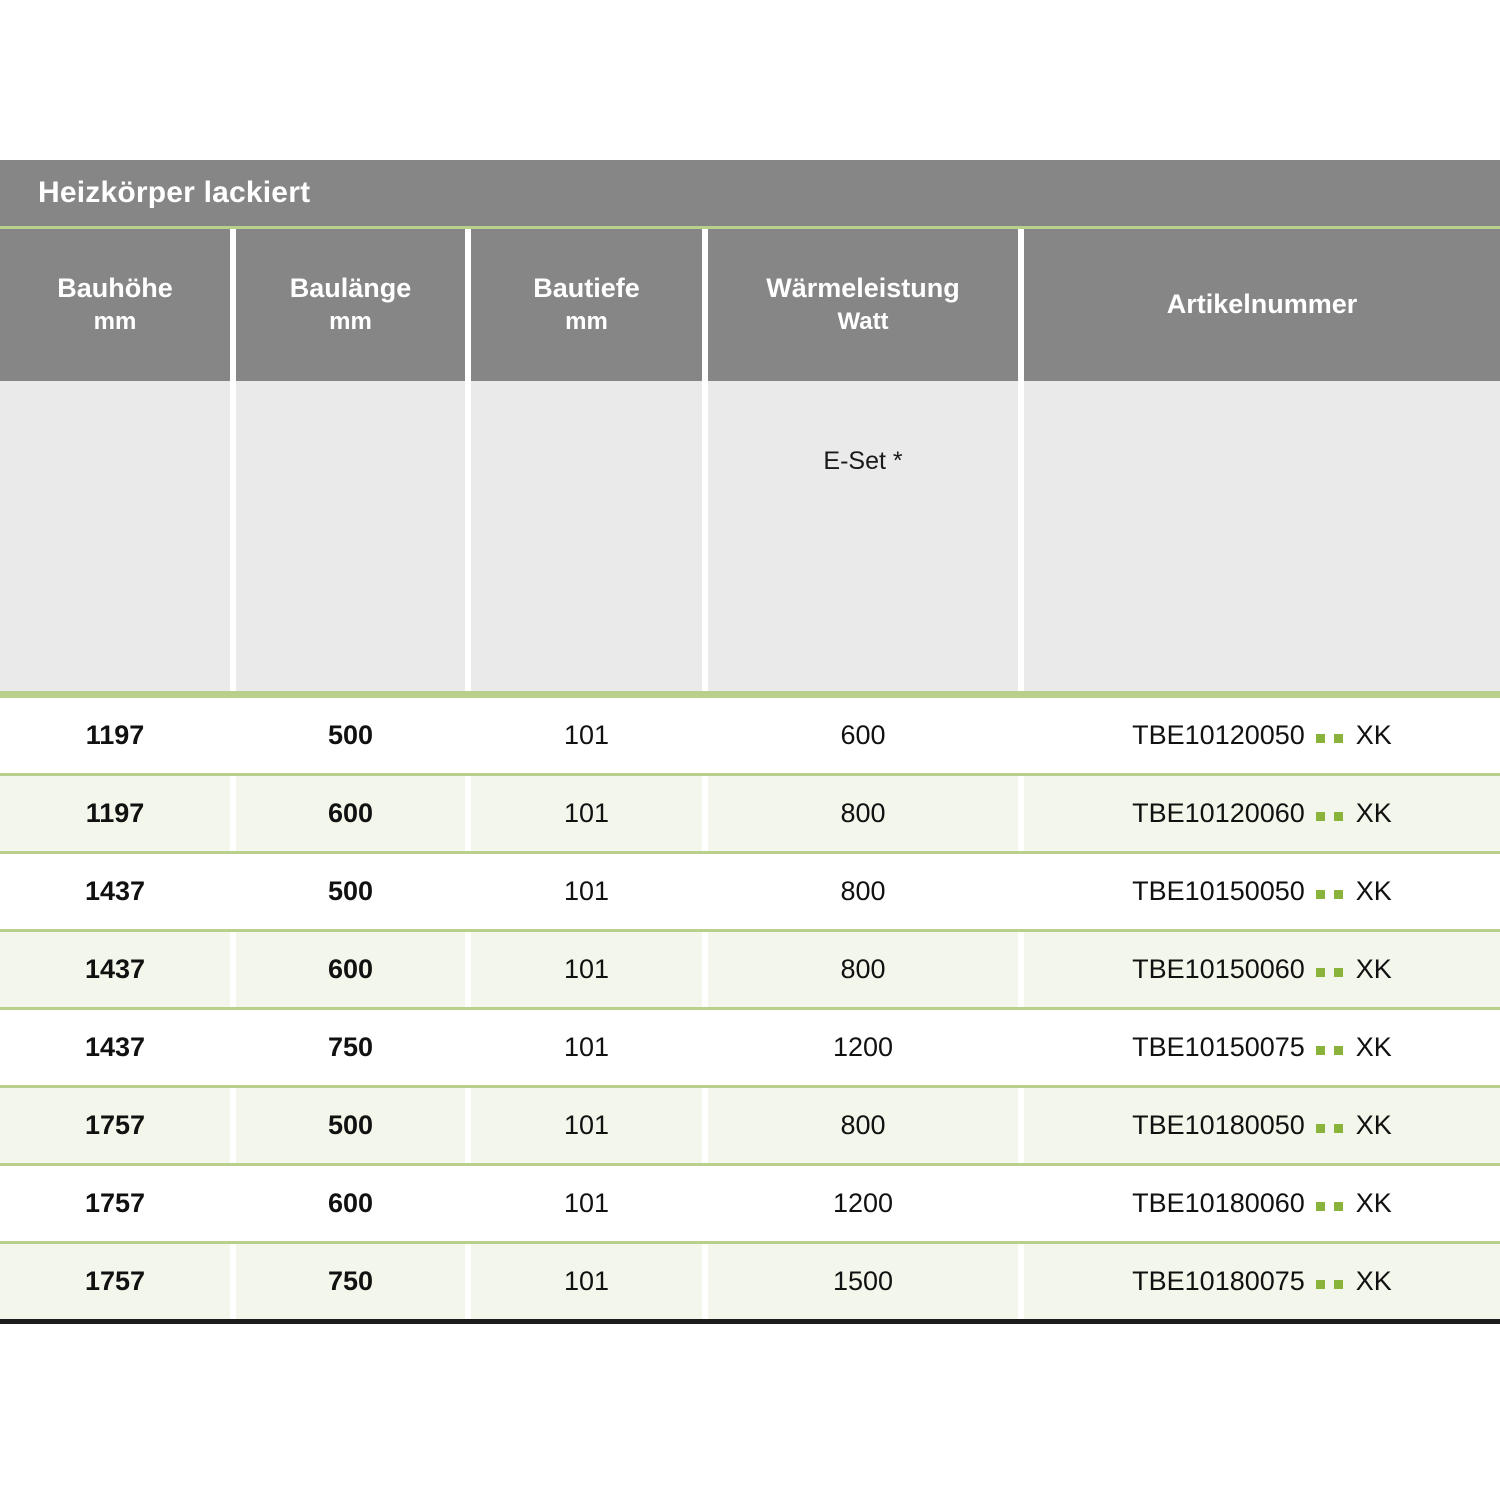 The height and width of the screenshot is (1500, 1500). What do you see at coordinates (1218, 735) in the screenshot?
I see `artikelnummer-prefix: TBE10120050` at bounding box center [1218, 735].